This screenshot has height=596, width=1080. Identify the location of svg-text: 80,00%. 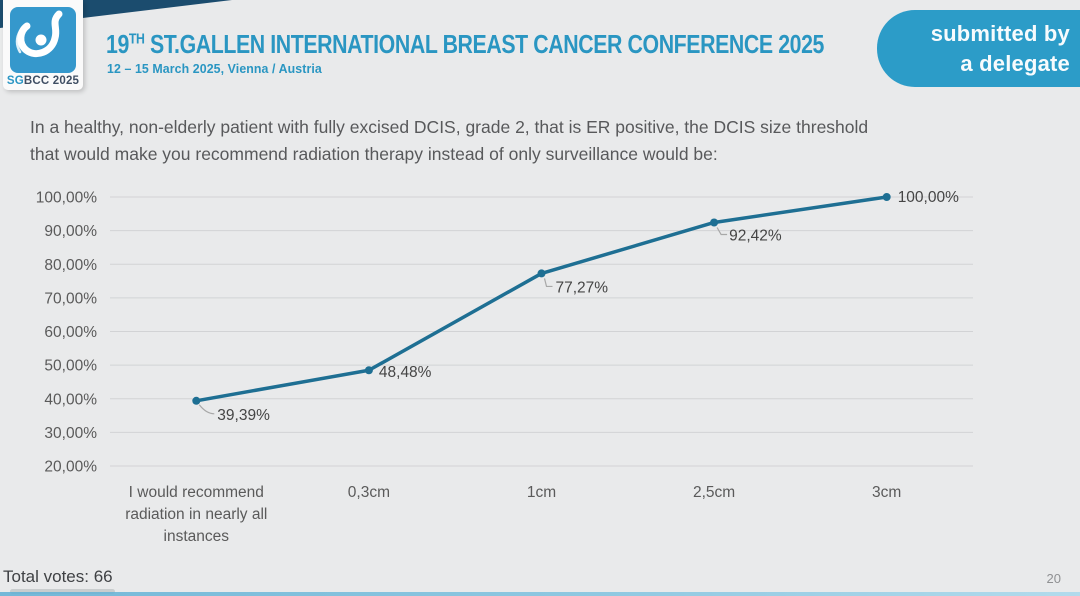
(70, 265).